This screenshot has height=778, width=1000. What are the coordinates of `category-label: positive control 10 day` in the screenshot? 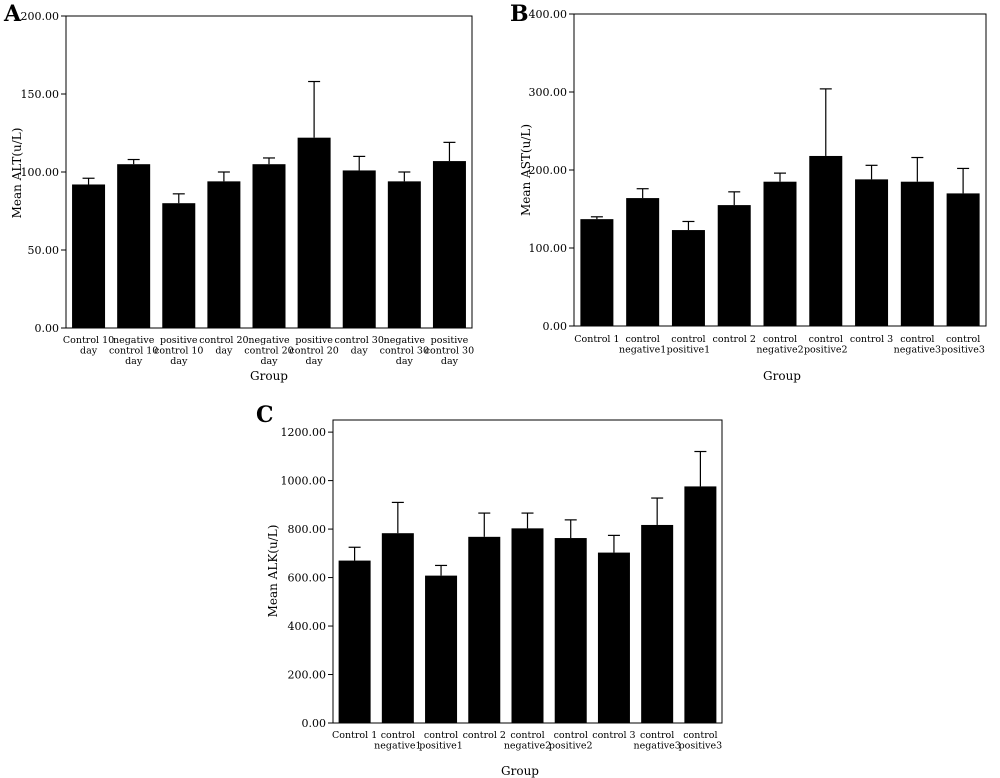 It's located at (178, 351).